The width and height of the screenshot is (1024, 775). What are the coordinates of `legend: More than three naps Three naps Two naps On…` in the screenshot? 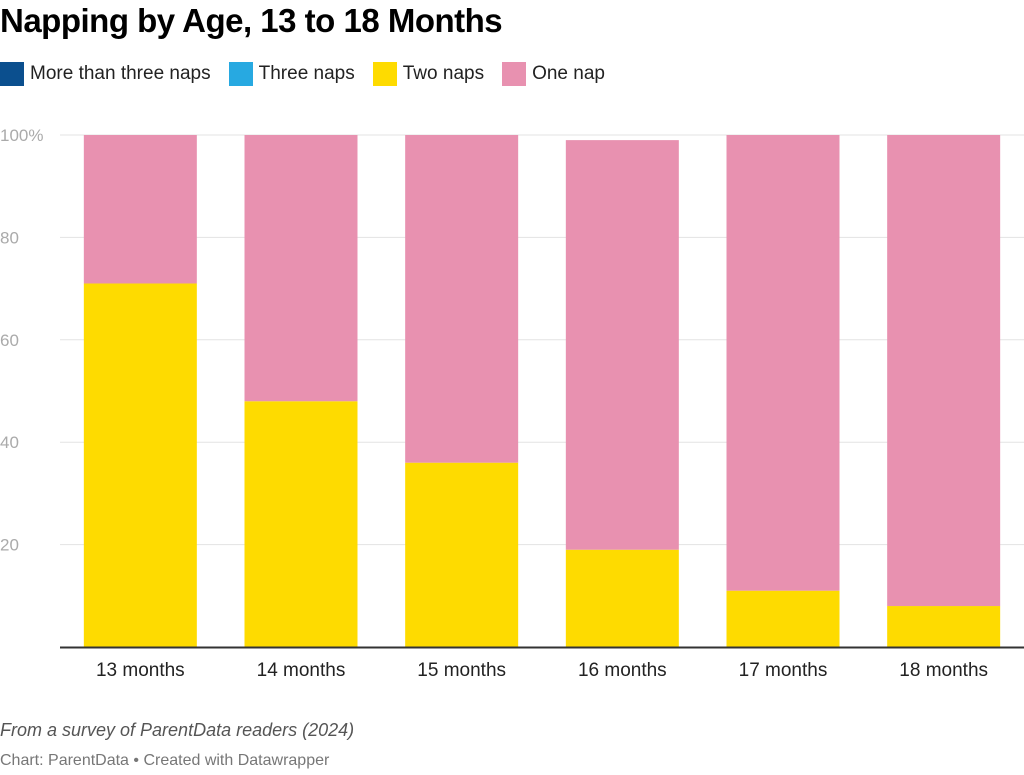 It's located at (302, 74).